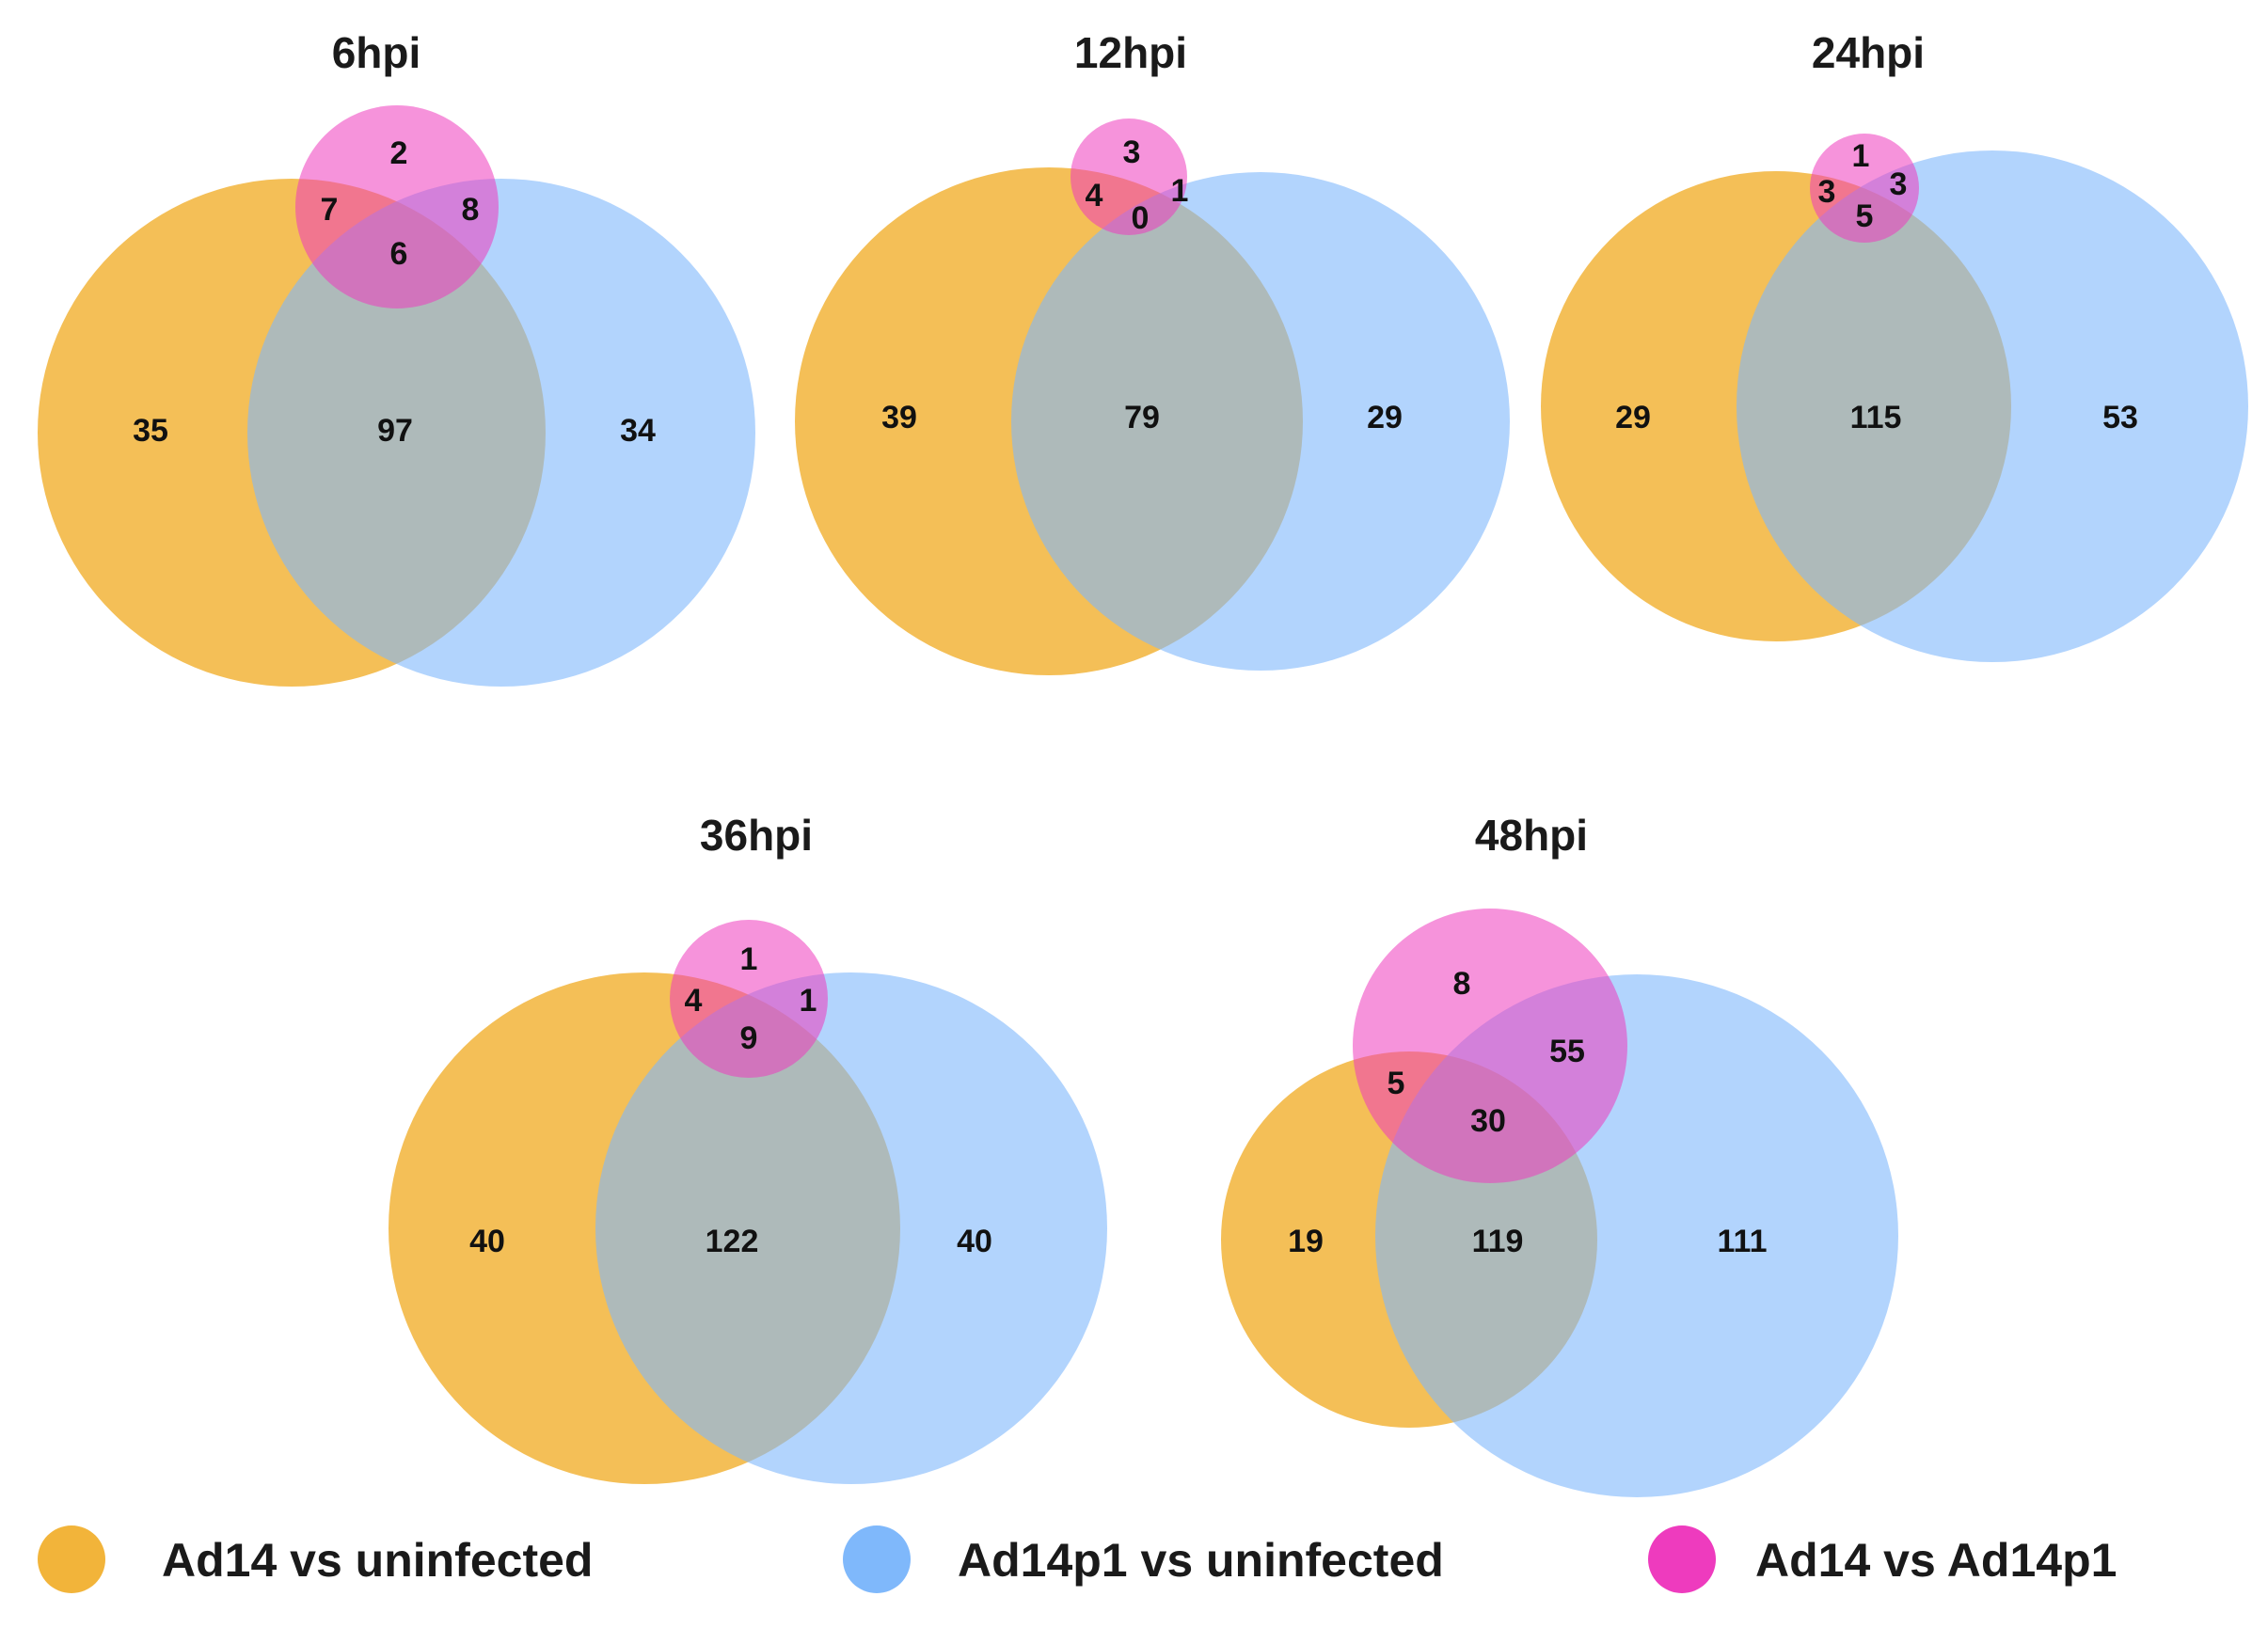  Describe the element at coordinates (1876, 417) in the screenshot. I see `shared-ad14-ad14p1-count: 115` at that location.